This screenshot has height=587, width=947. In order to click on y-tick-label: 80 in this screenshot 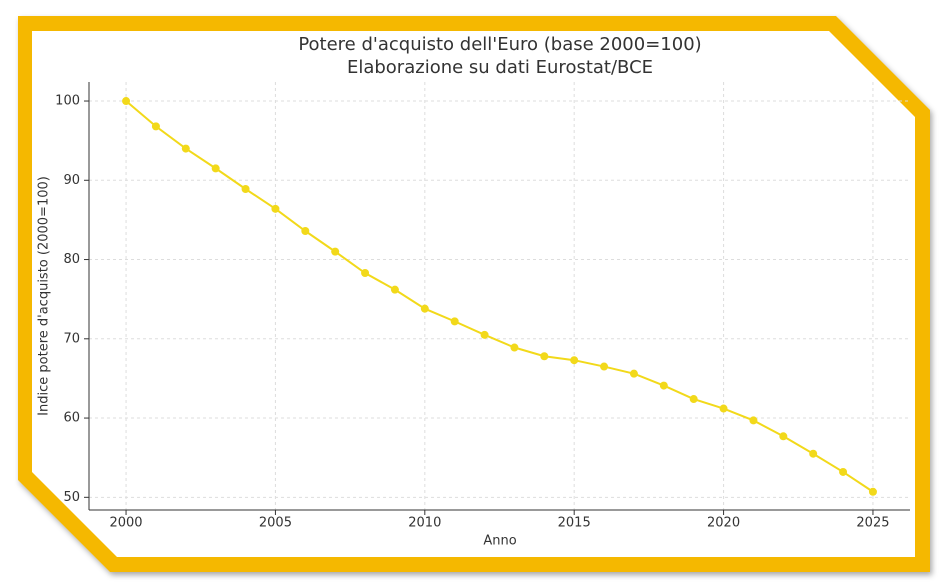, I will do `click(71, 259)`.